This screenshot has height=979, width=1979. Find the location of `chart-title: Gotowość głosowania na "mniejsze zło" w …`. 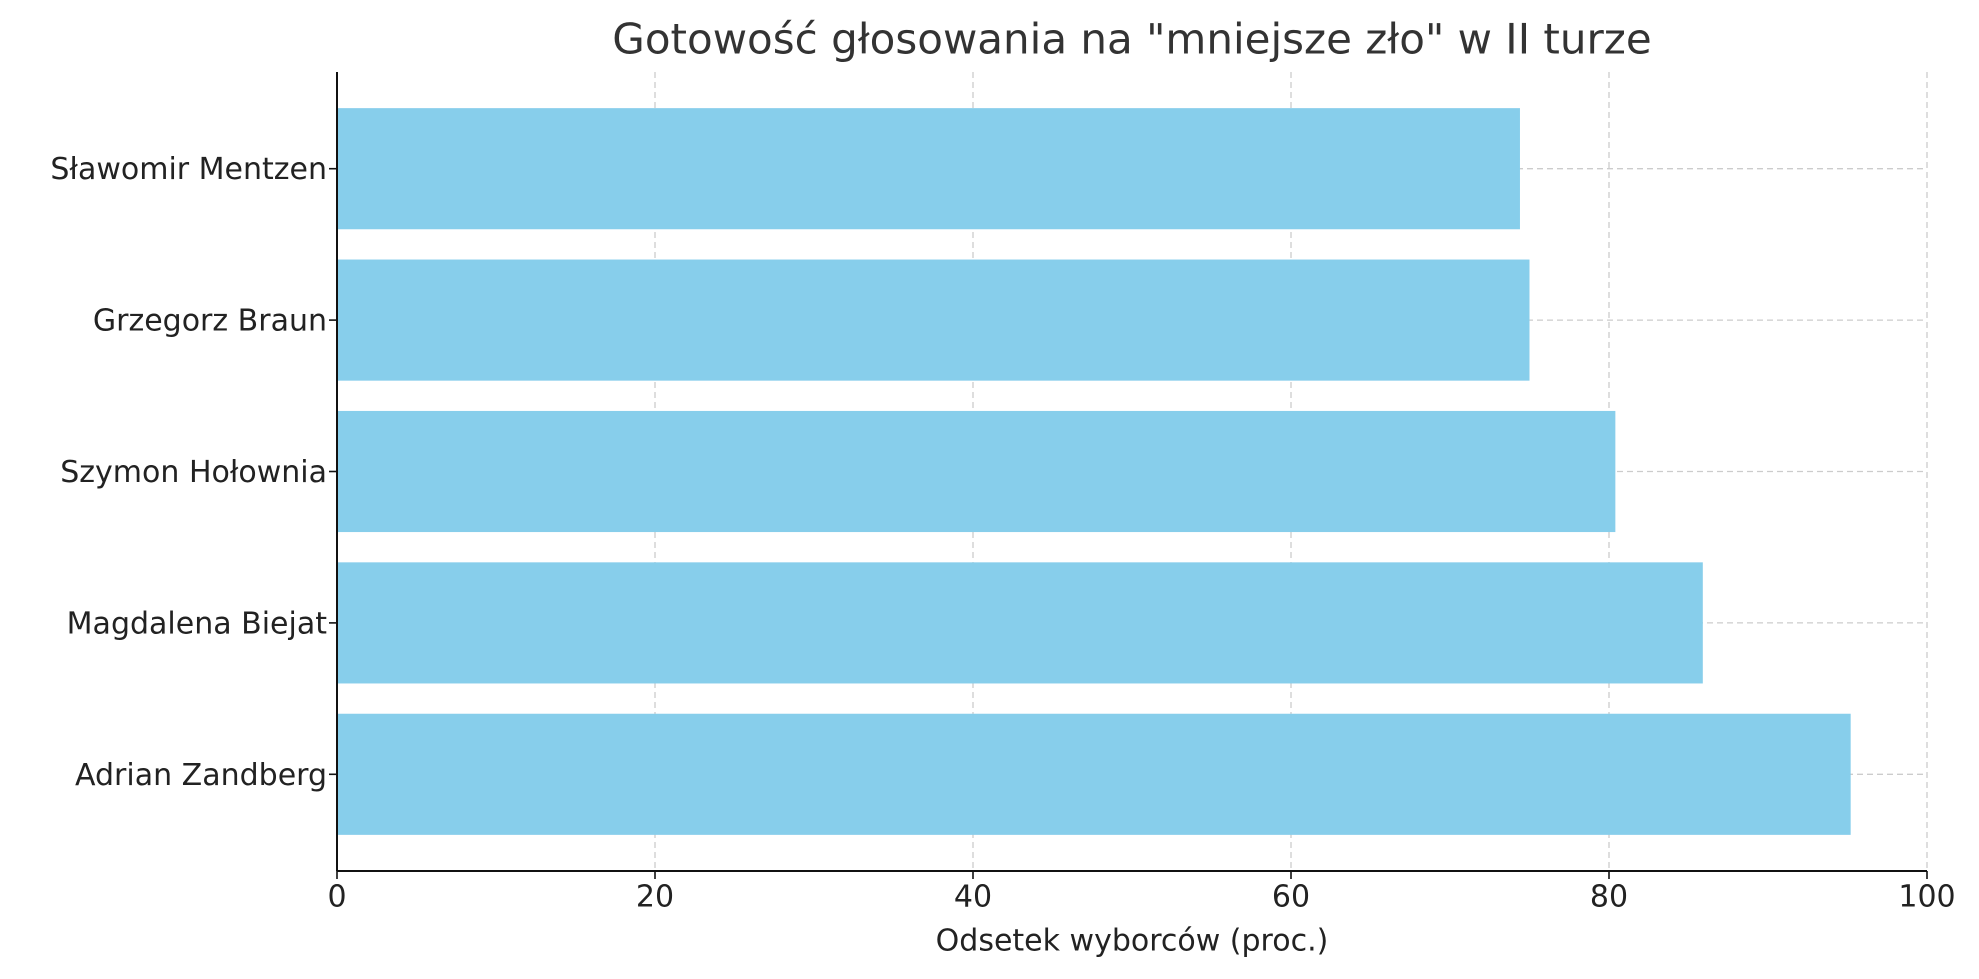

chart-title: Gotowość głosowania na "mniejsze zło" w … is located at coordinates (1131, 39).